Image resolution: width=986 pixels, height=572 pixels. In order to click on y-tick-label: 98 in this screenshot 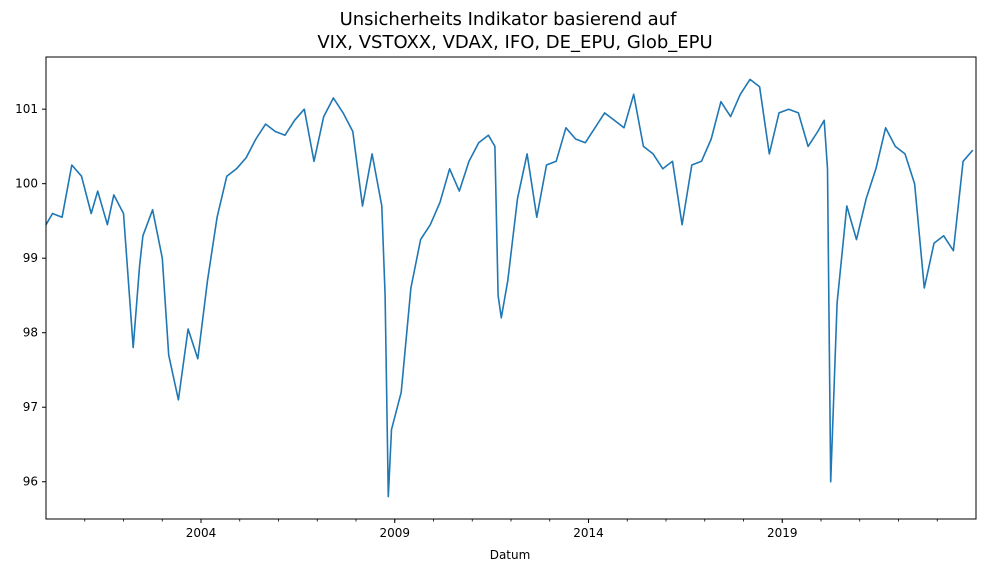, I will do `click(30, 333)`.